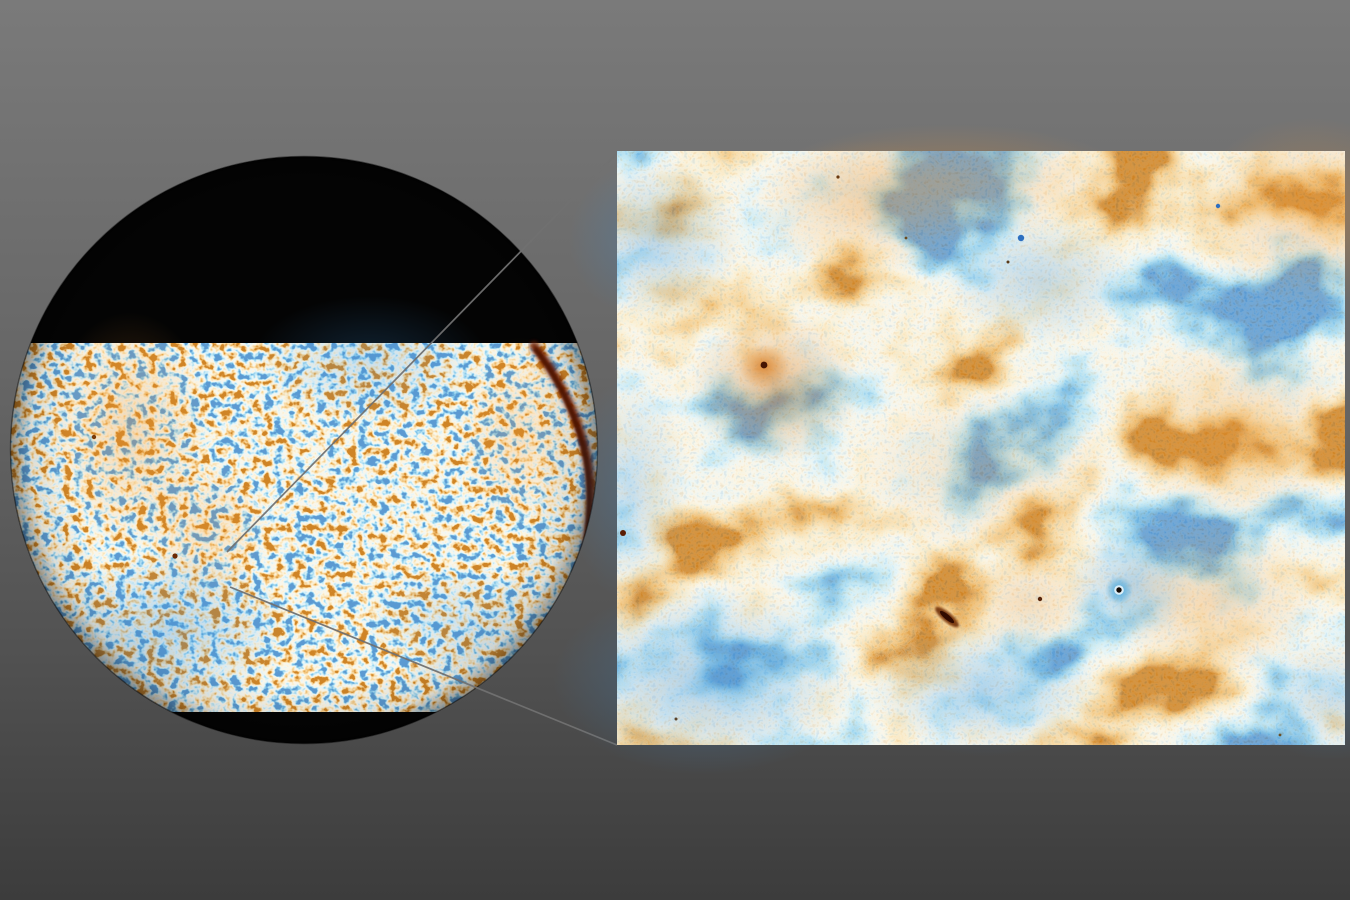  I want to click on connector-line-lower, so click(423, 666).